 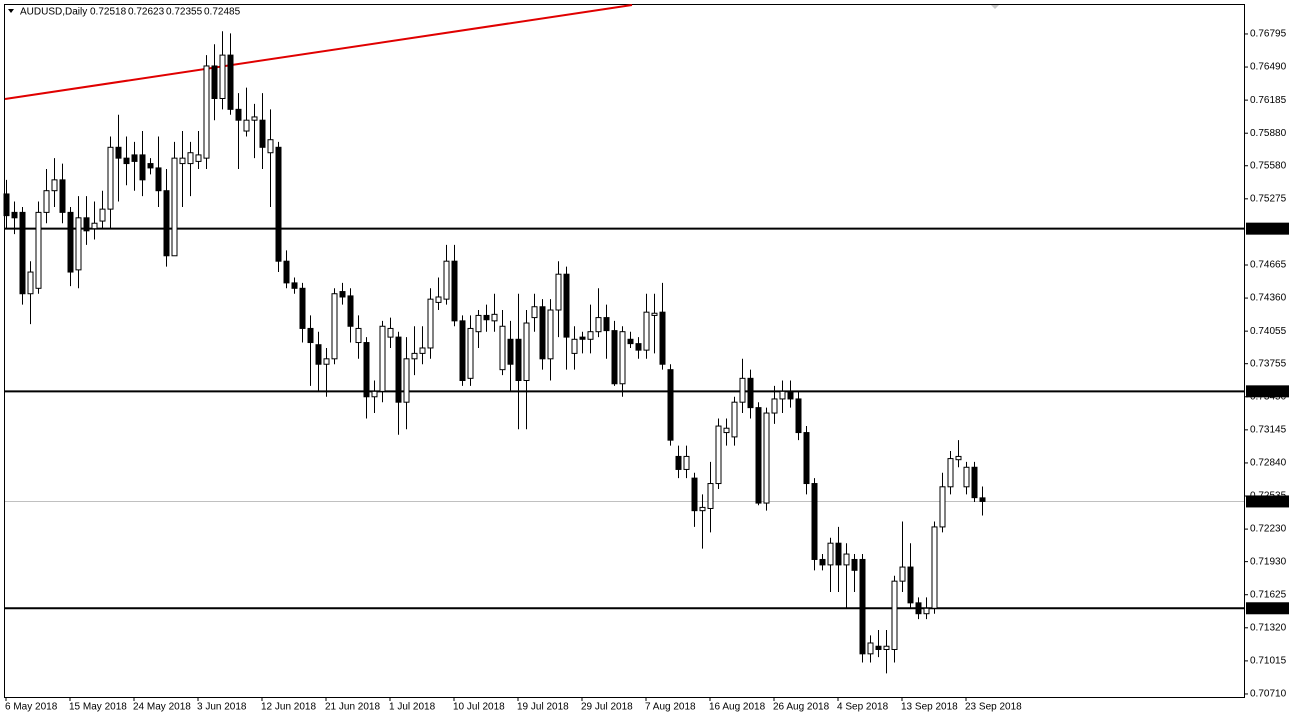 What do you see at coordinates (863, 707) in the screenshot?
I see `x-tick-label: 4 Sep 2018` at bounding box center [863, 707].